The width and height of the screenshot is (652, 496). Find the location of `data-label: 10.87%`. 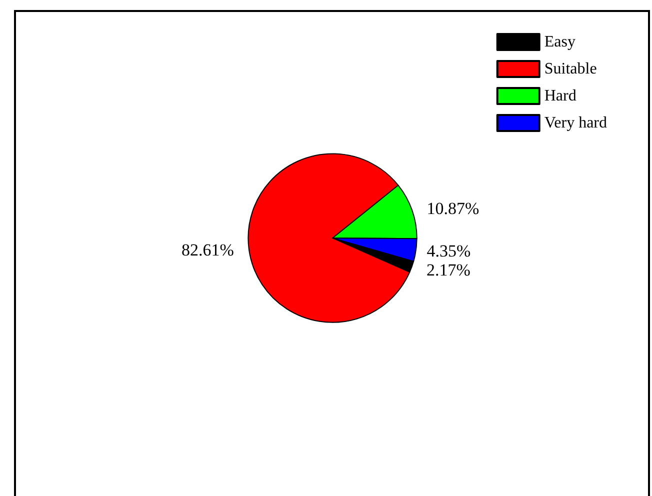

data-label: 10.87% is located at coordinates (453, 208).